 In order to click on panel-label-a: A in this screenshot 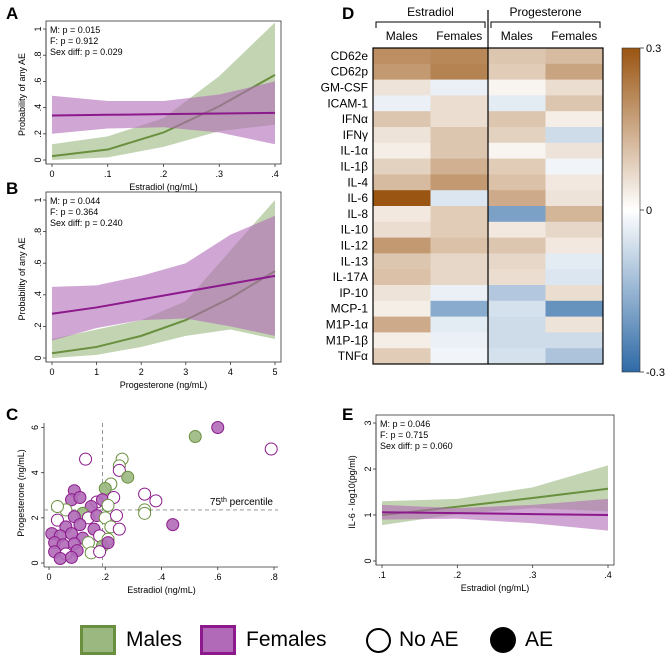, I will do `click(12, 13)`.